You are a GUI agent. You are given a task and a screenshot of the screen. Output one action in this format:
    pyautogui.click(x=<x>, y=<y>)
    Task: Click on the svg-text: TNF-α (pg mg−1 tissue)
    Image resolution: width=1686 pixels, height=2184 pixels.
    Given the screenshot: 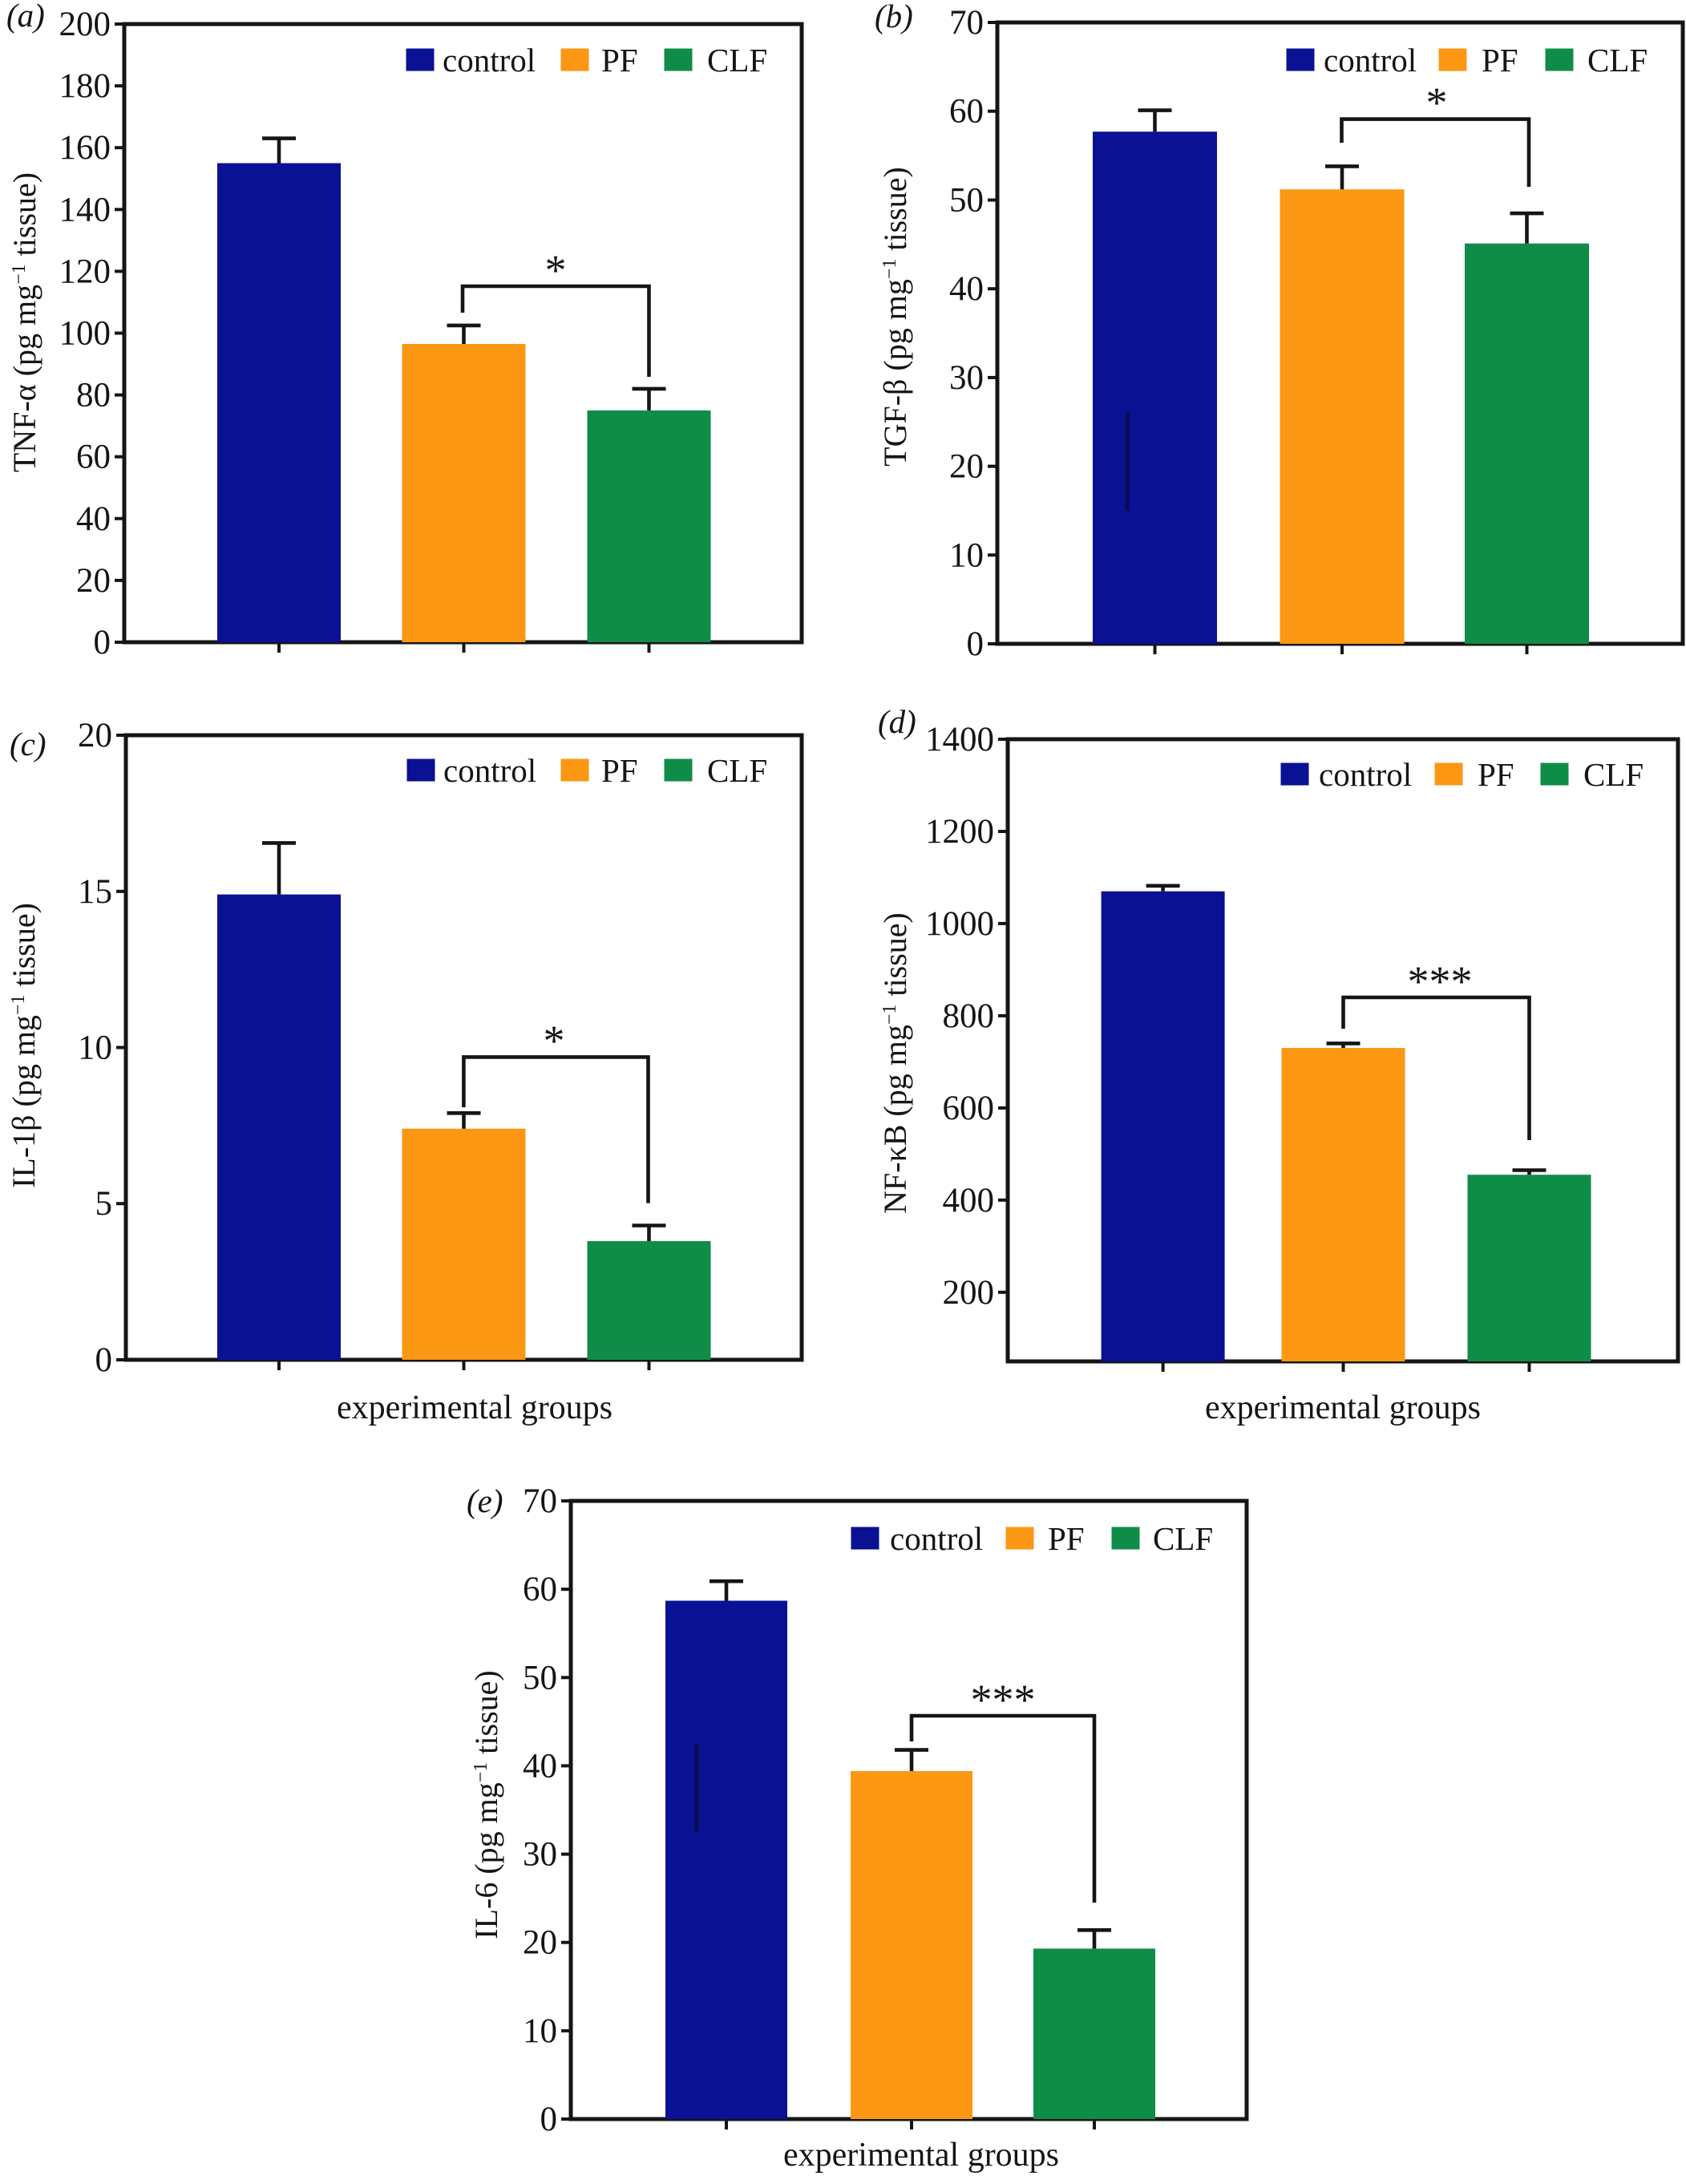 What is the action you would take?
    pyautogui.click(x=24, y=322)
    